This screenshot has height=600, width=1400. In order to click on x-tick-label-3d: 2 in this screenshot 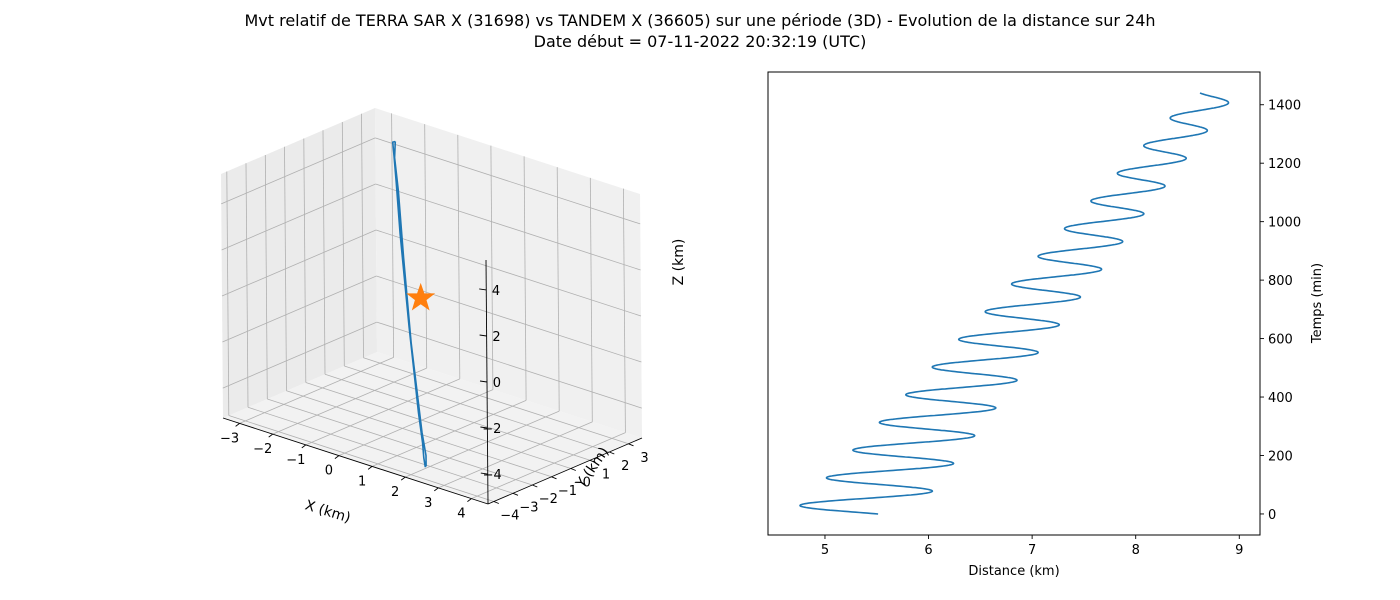, I will do `click(395, 492)`.